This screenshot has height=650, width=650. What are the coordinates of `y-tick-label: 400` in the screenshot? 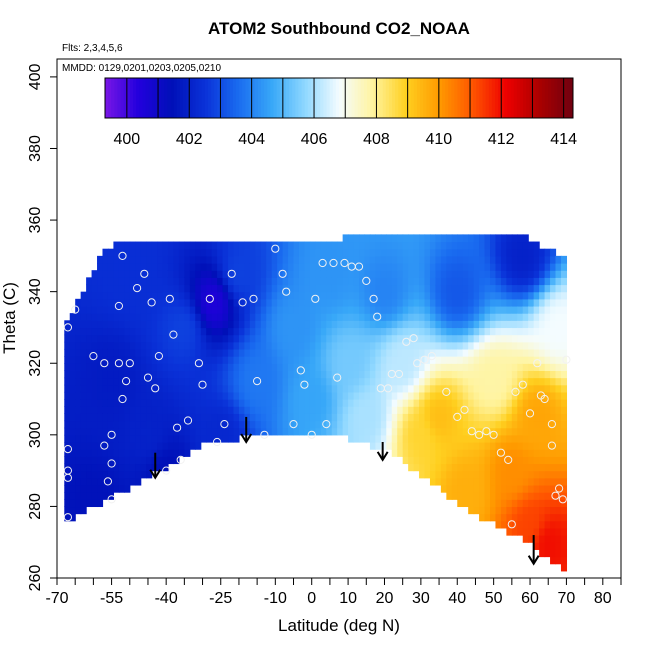 It's located at (35, 76).